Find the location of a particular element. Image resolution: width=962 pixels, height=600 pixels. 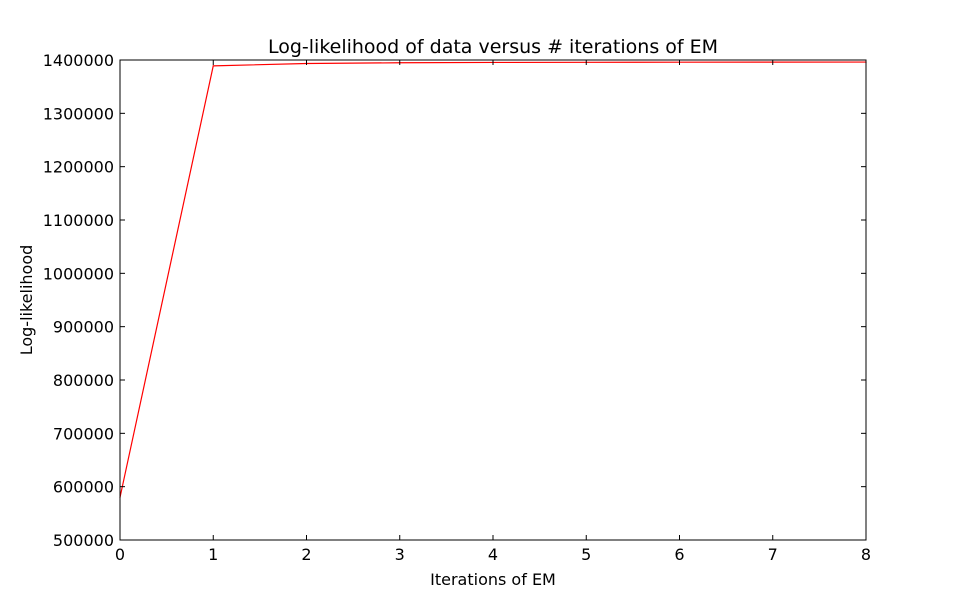

x-tick-label: 4 is located at coordinates (493, 554).